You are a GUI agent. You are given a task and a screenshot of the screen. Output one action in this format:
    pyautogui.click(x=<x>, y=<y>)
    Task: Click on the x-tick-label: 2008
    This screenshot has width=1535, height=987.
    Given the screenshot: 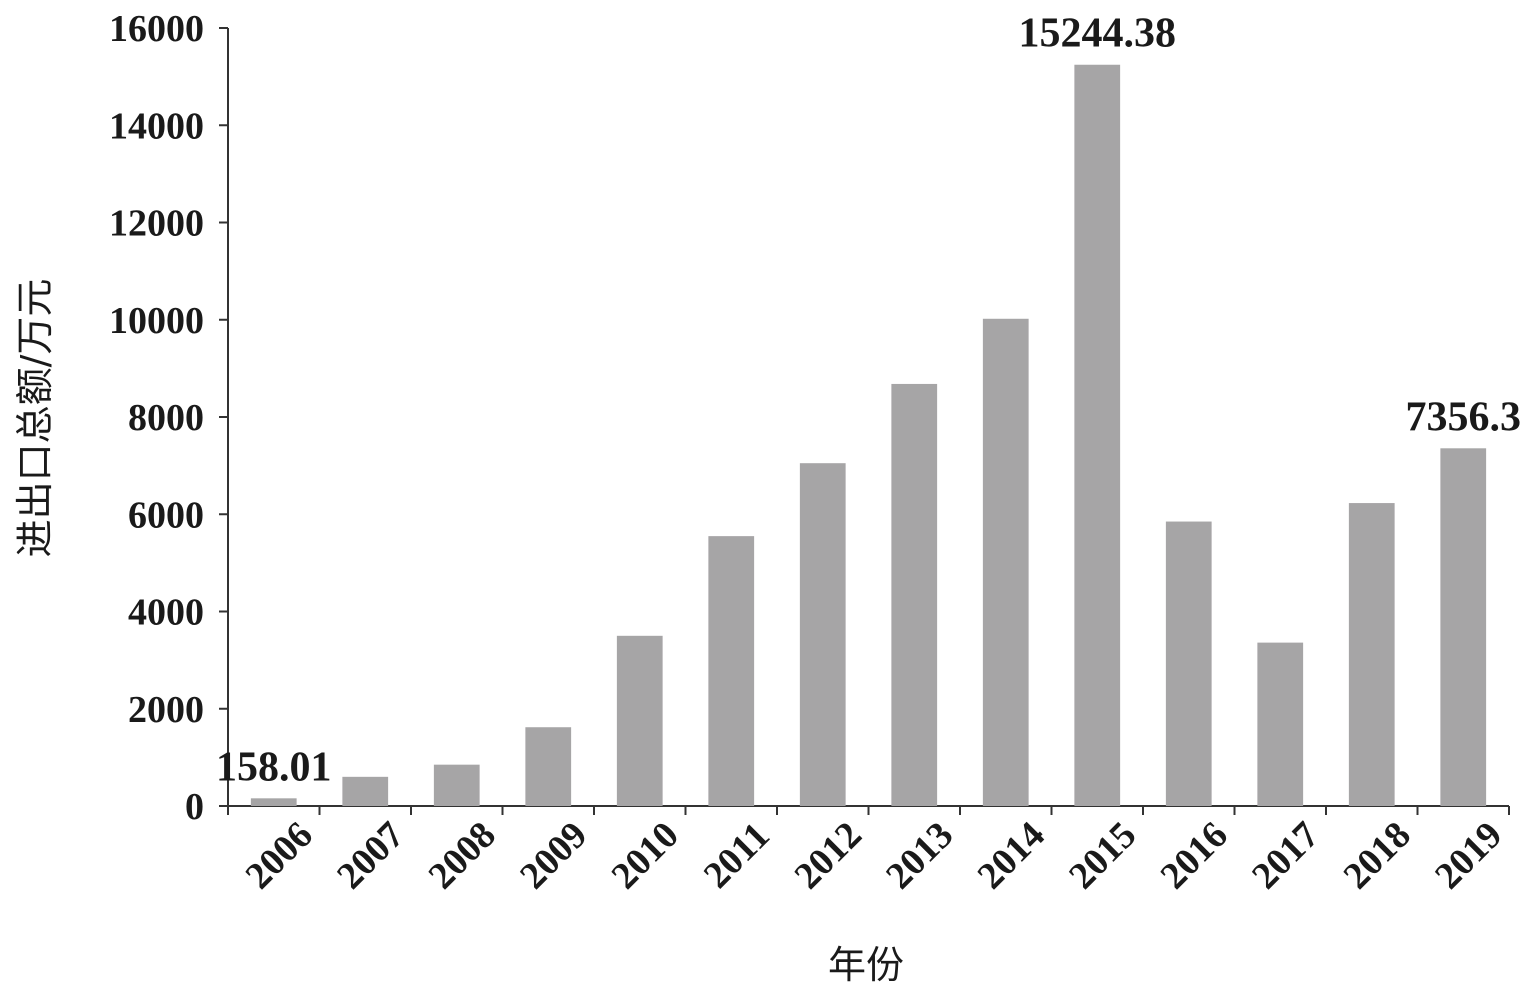 What is the action you would take?
    pyautogui.click(x=462, y=855)
    